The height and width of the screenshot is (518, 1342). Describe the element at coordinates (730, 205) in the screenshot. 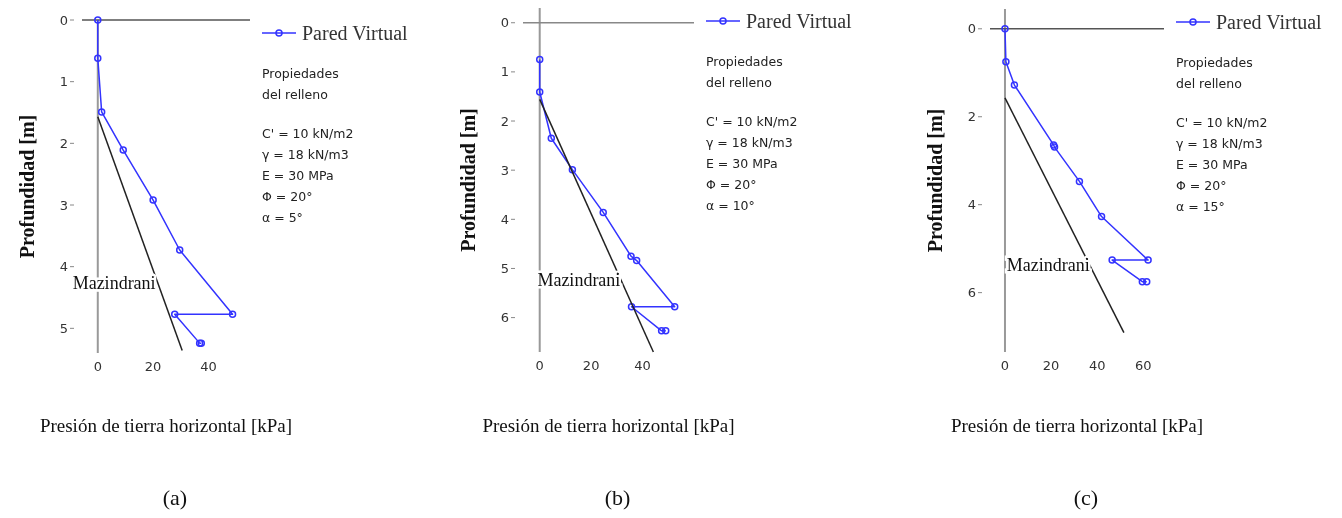

I see `text: α = 10°` at that location.